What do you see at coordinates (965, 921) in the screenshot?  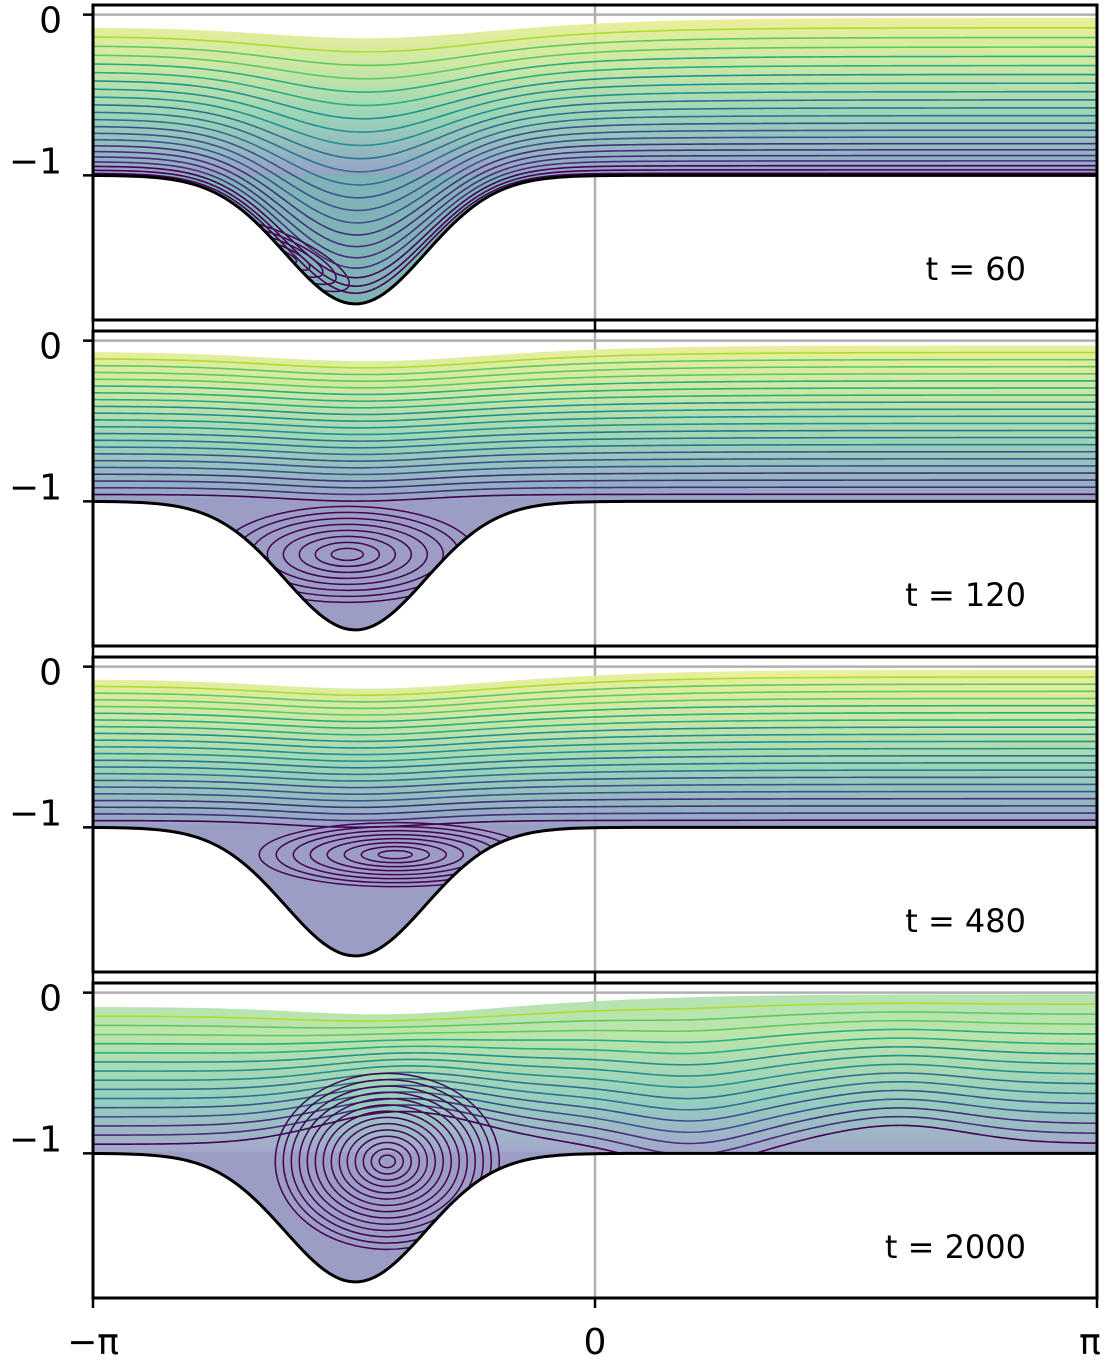 I see `annotation: t = 480` at bounding box center [965, 921].